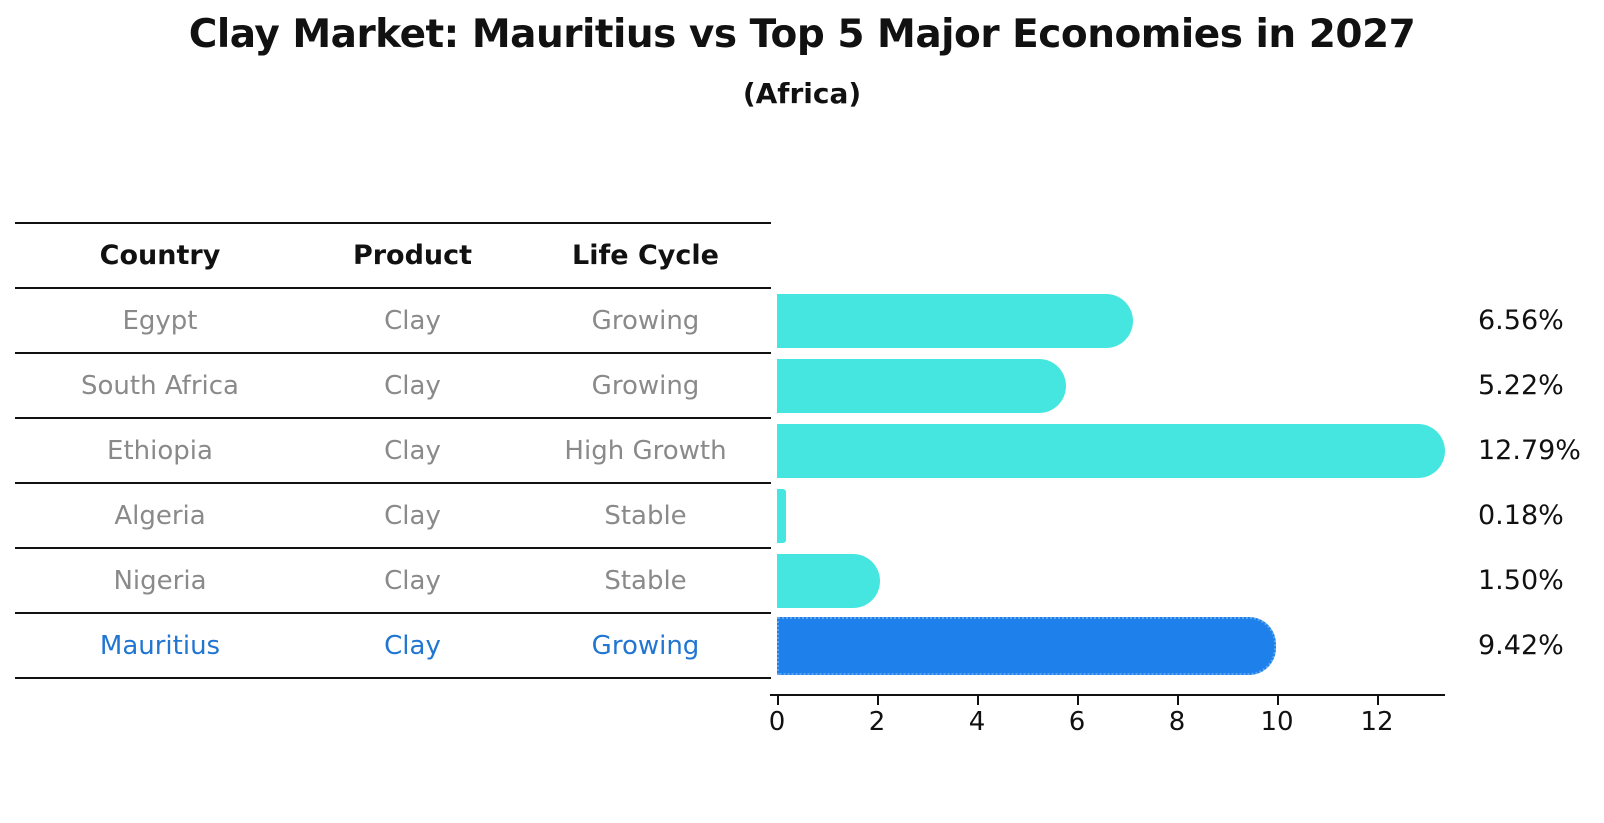  I want to click on bar-value-label: 12.79%, so click(1529, 450).